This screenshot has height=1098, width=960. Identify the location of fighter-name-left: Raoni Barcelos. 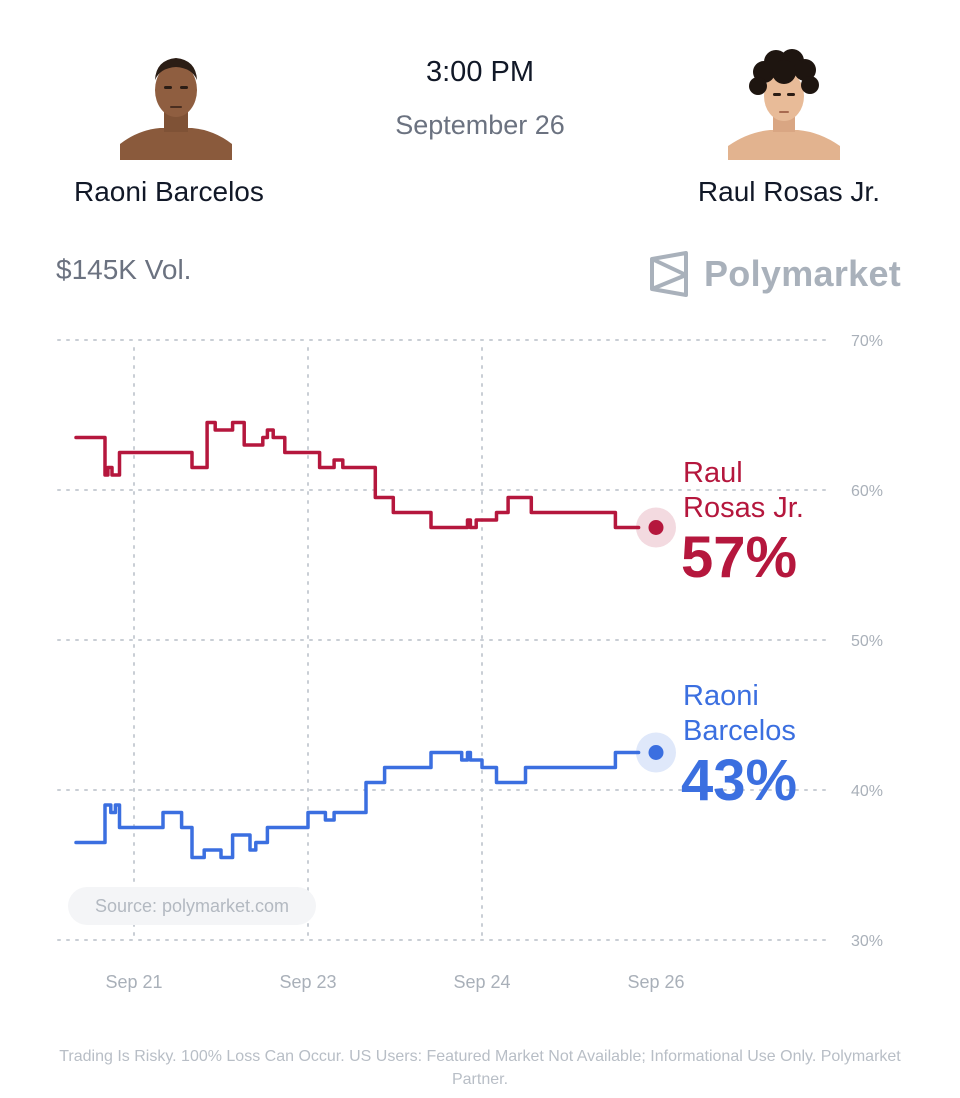
(169, 191).